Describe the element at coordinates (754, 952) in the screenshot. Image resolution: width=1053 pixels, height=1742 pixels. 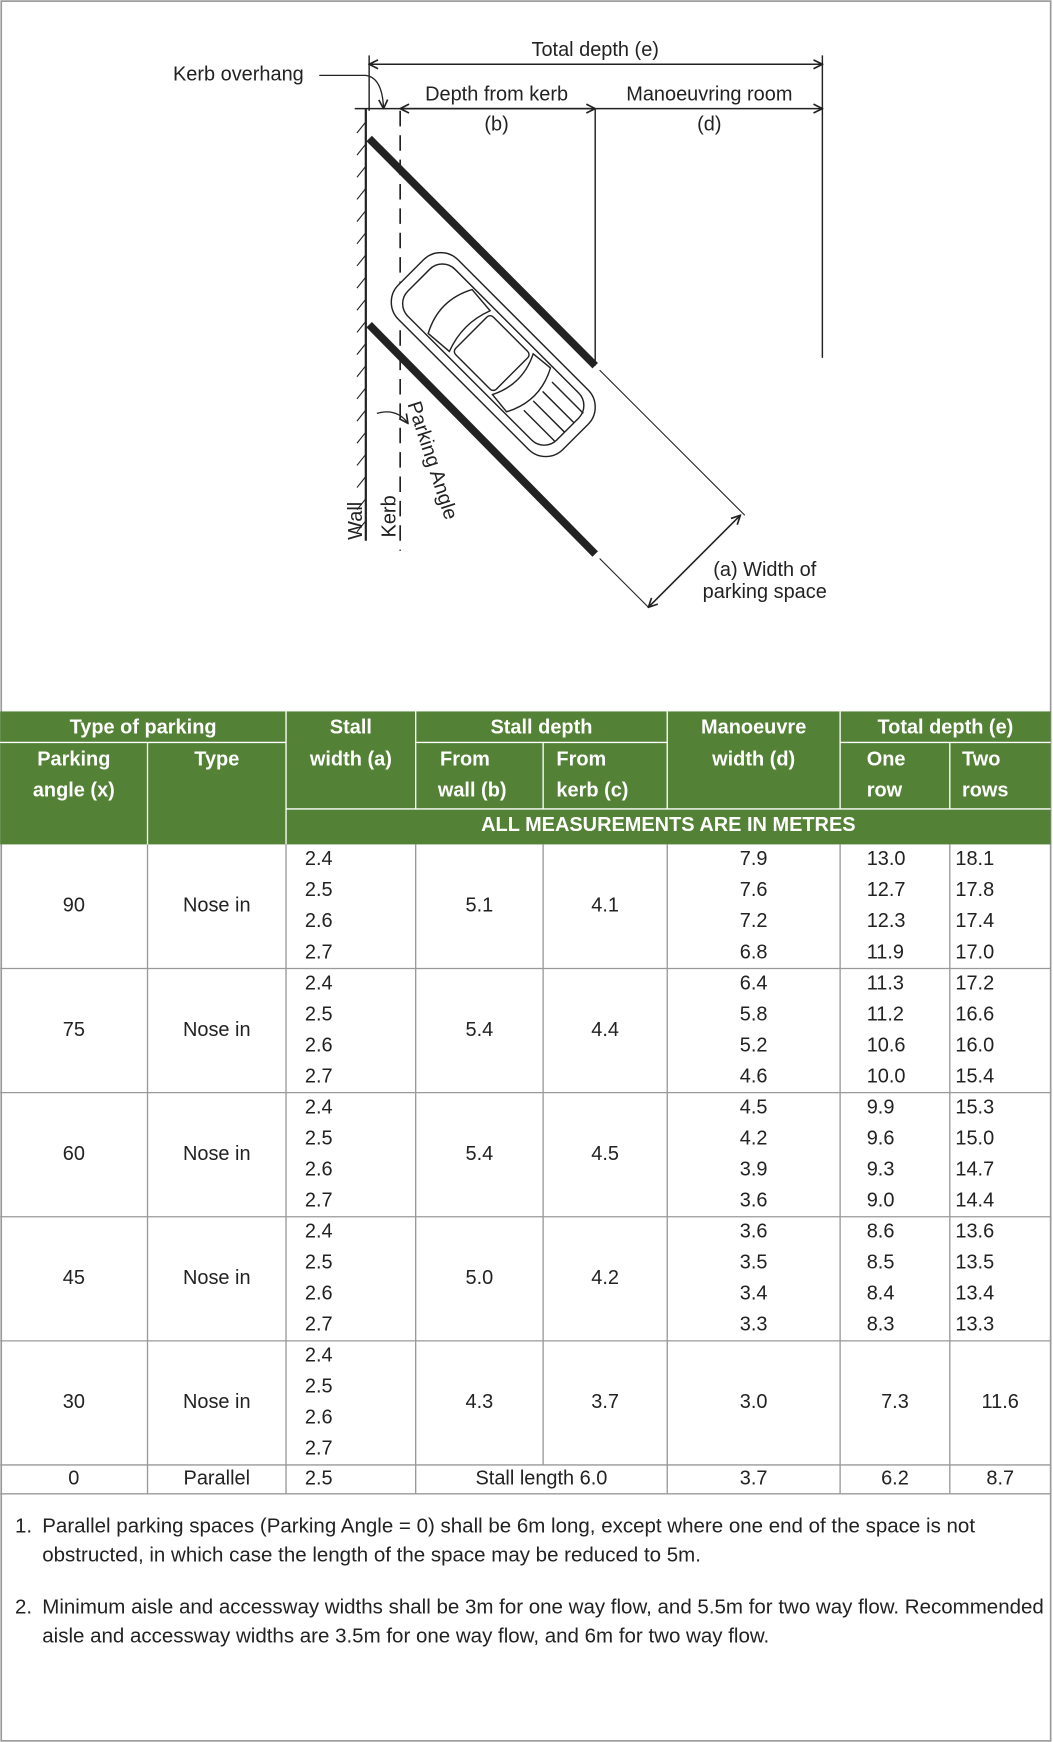
I see `cell-text: 6.8` at that location.